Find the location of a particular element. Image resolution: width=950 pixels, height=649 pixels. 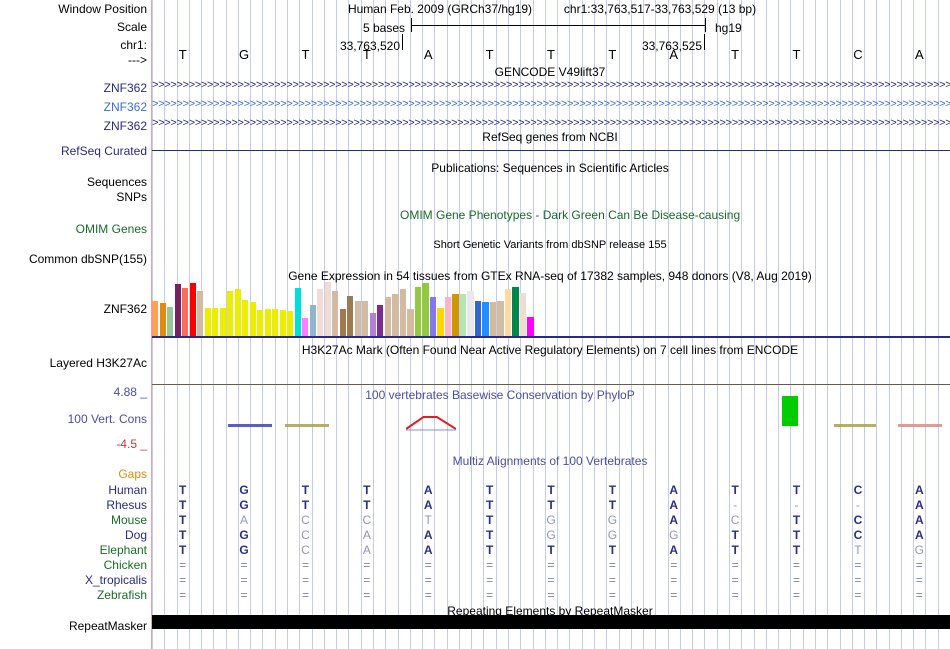

conservation-bar-positive is located at coordinates (790, 411).